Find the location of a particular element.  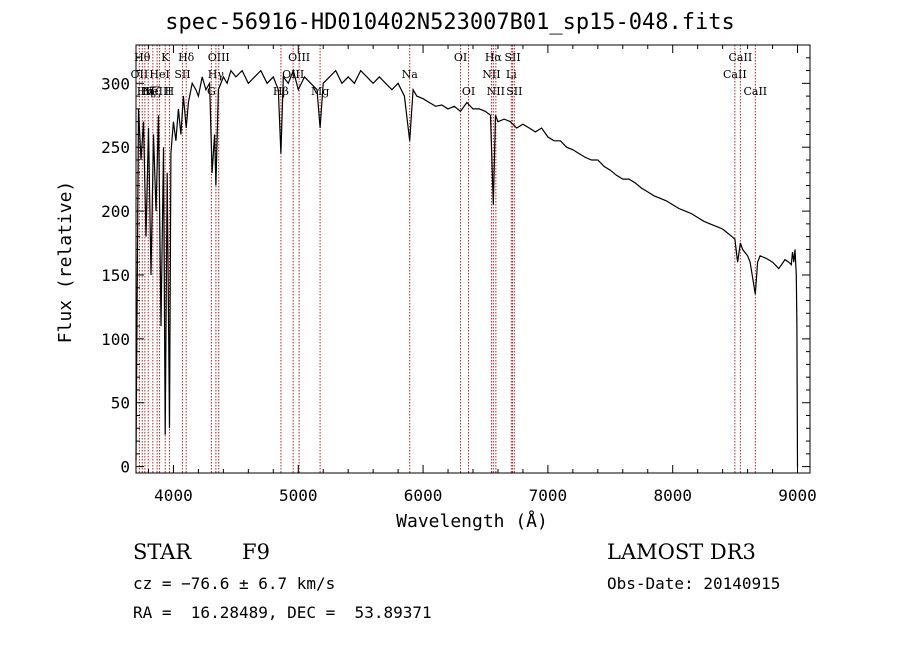

y-tick-label-0: 0 is located at coordinates (125, 467).